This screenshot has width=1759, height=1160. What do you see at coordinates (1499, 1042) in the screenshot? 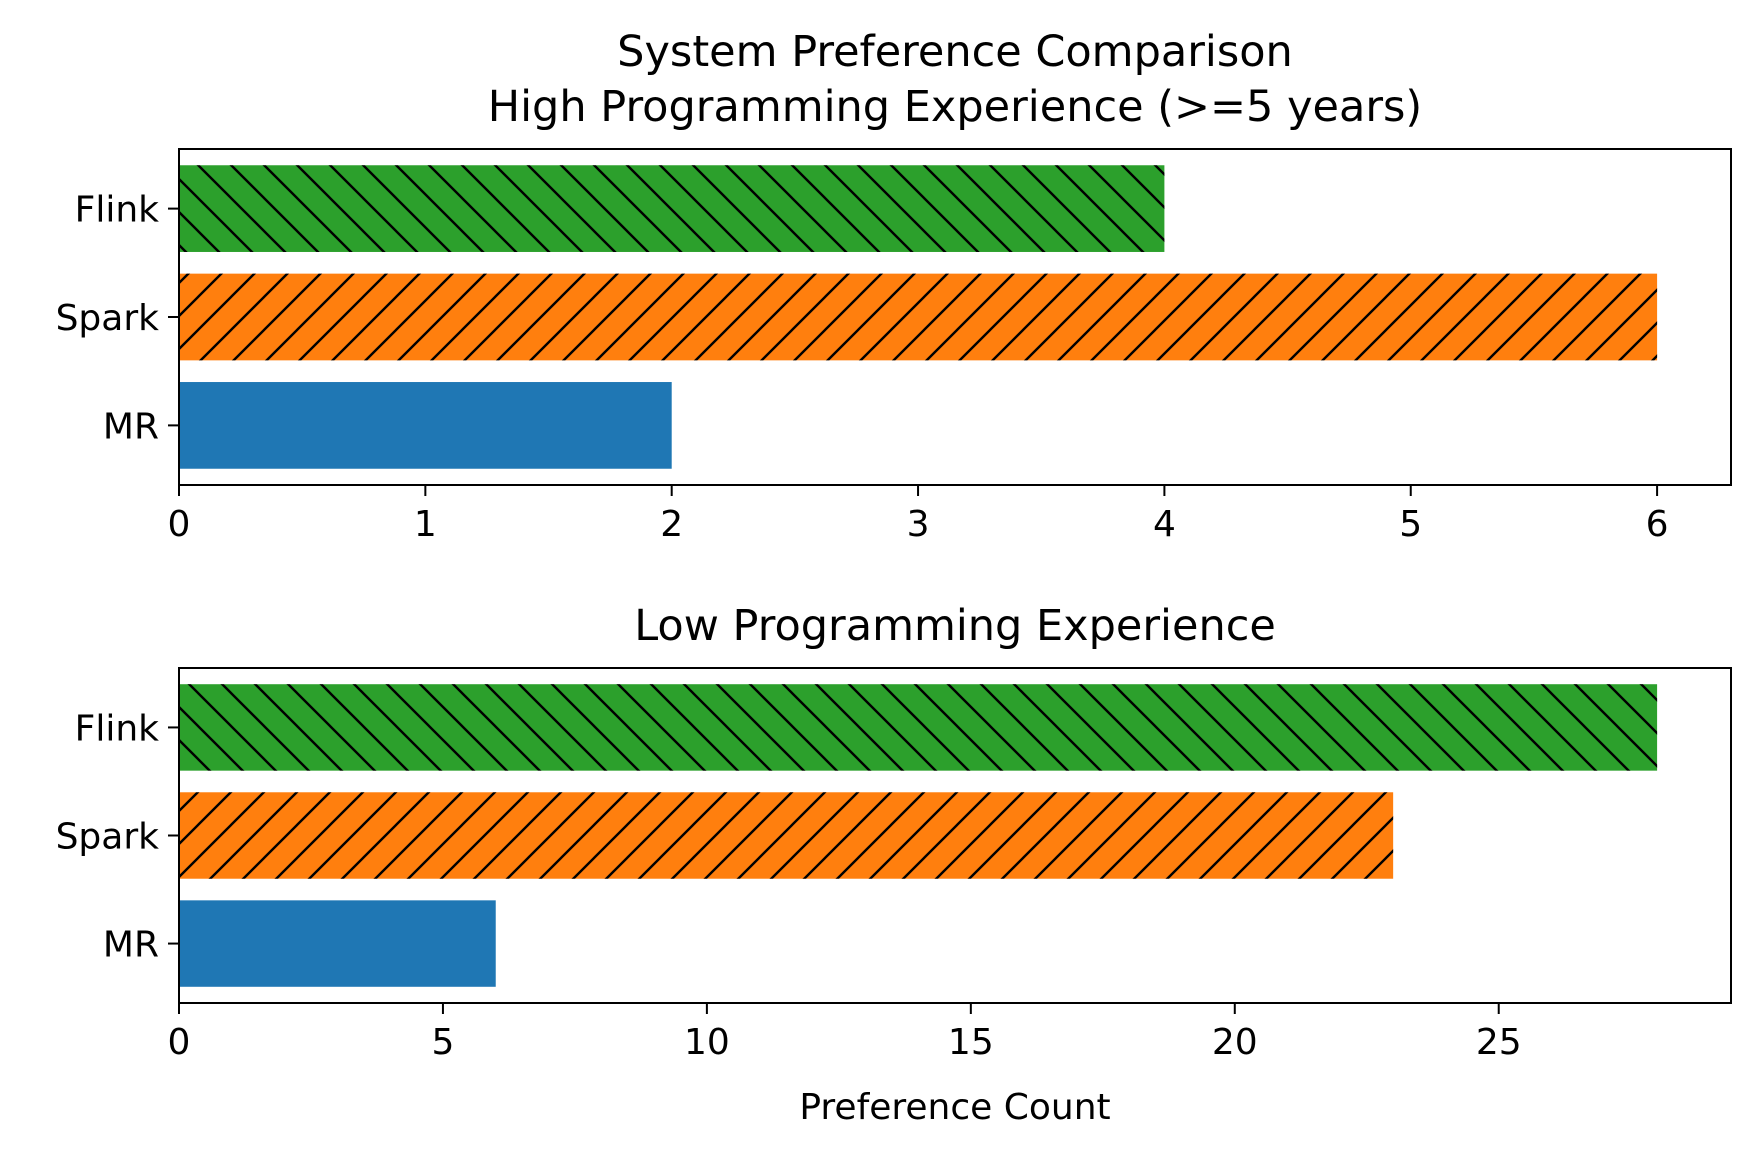
I see `x-tick-label-25: 25` at bounding box center [1499, 1042].